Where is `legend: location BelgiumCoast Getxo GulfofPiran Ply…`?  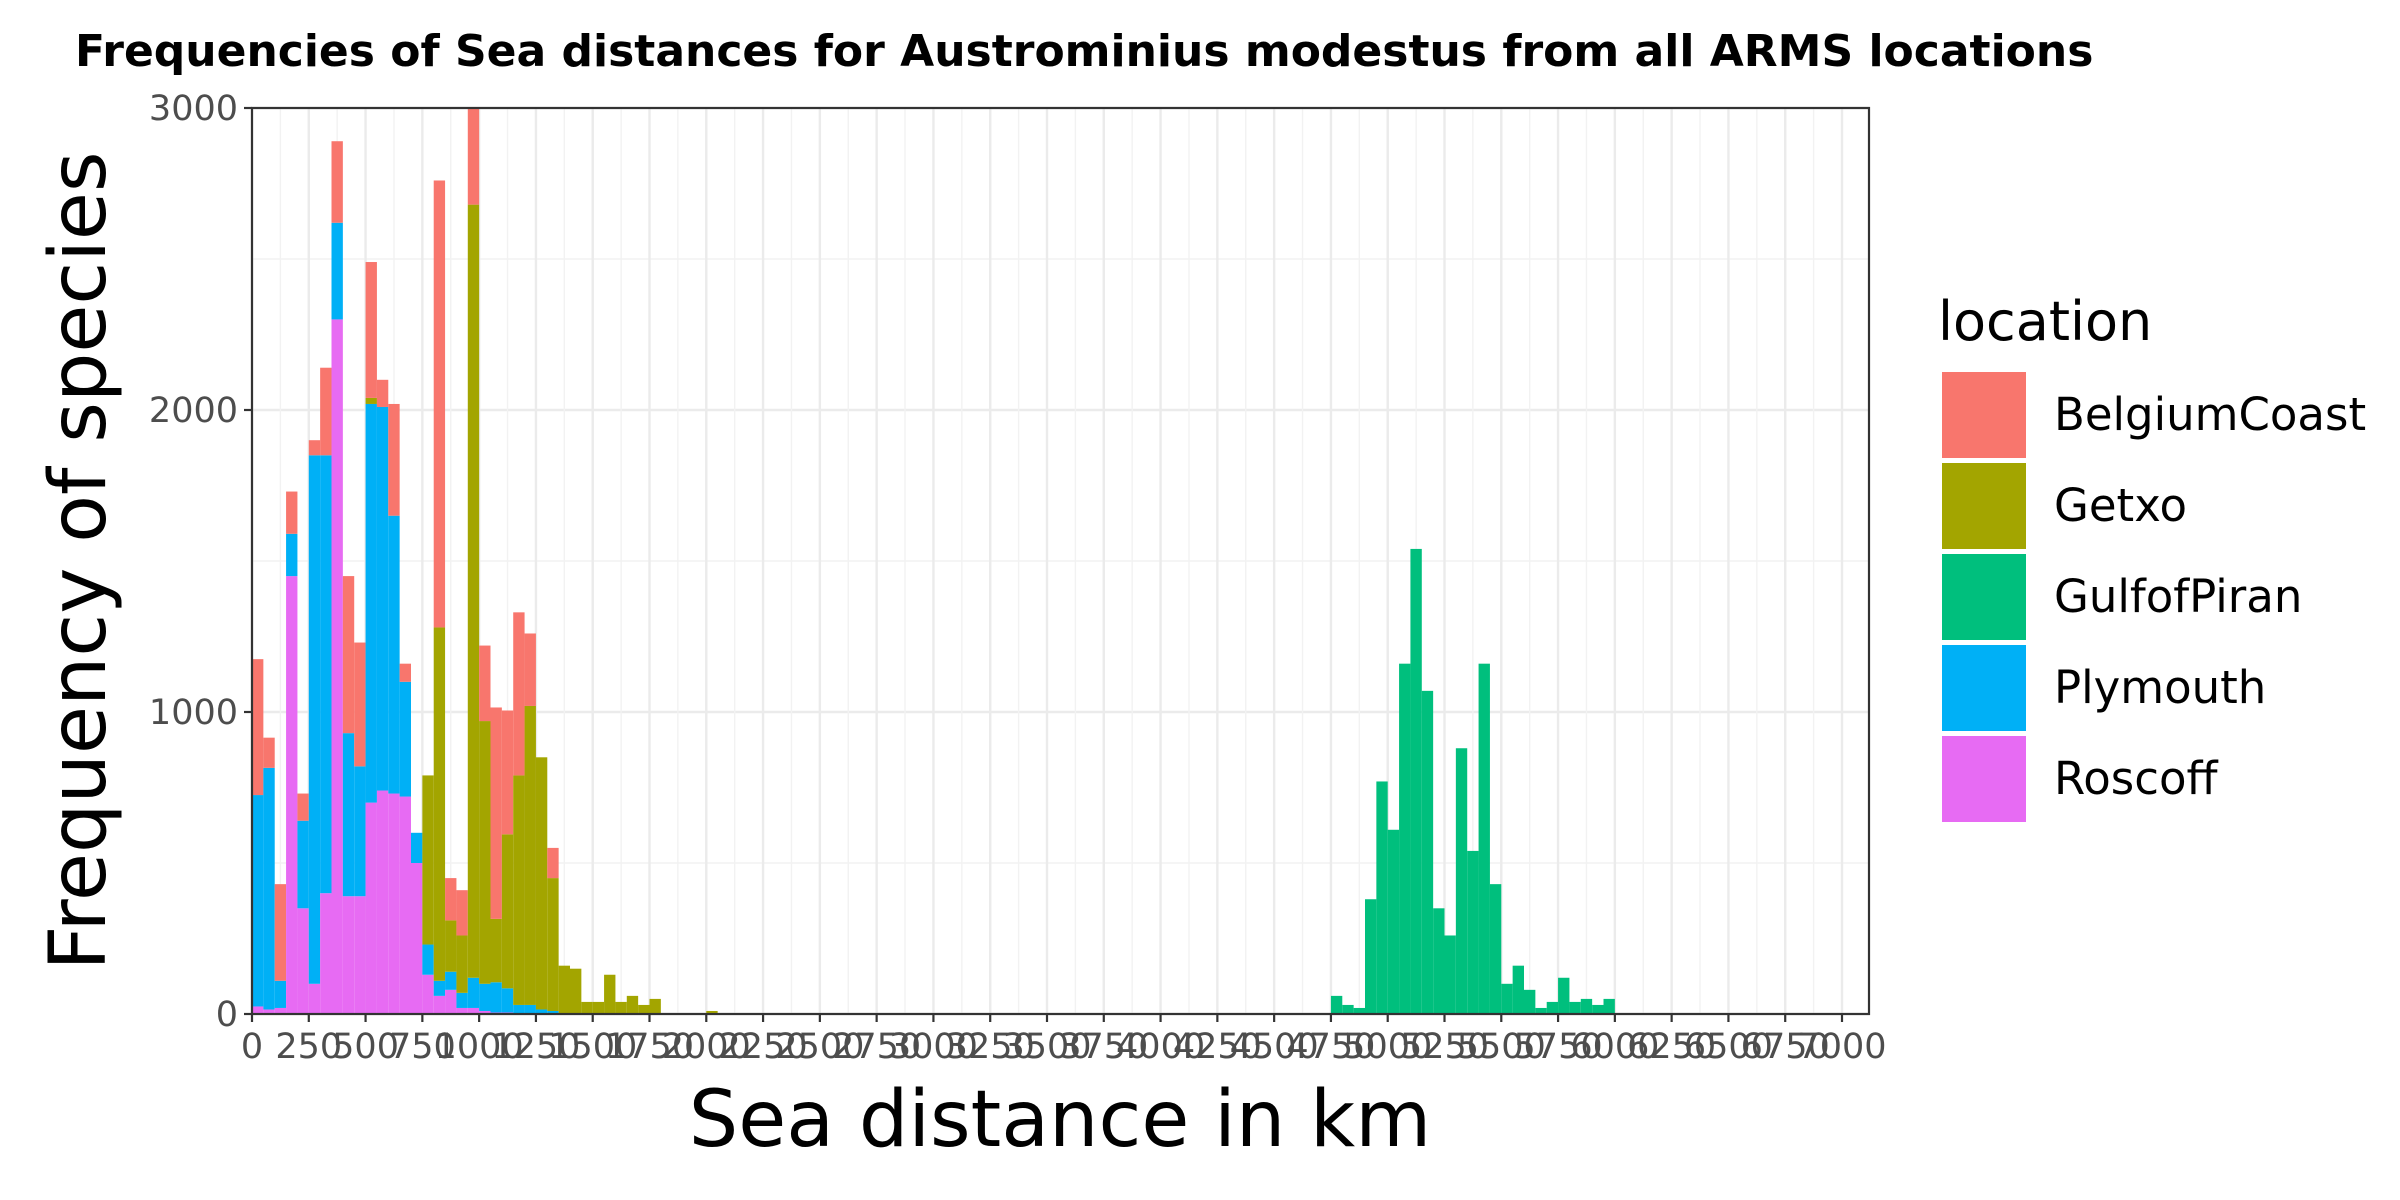 legend: location BelgiumCoast Getxo GulfofPiran Ply… is located at coordinates (2152, 556).